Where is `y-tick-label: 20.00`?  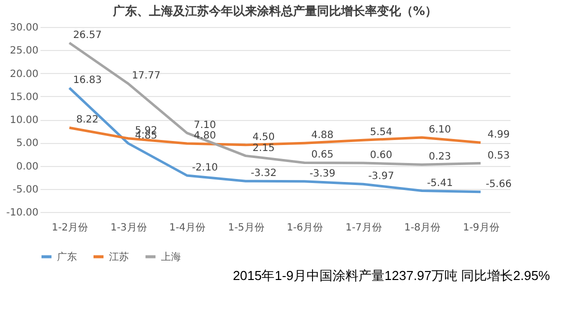
y-tick-label: 20.00 is located at coordinates (24, 74).